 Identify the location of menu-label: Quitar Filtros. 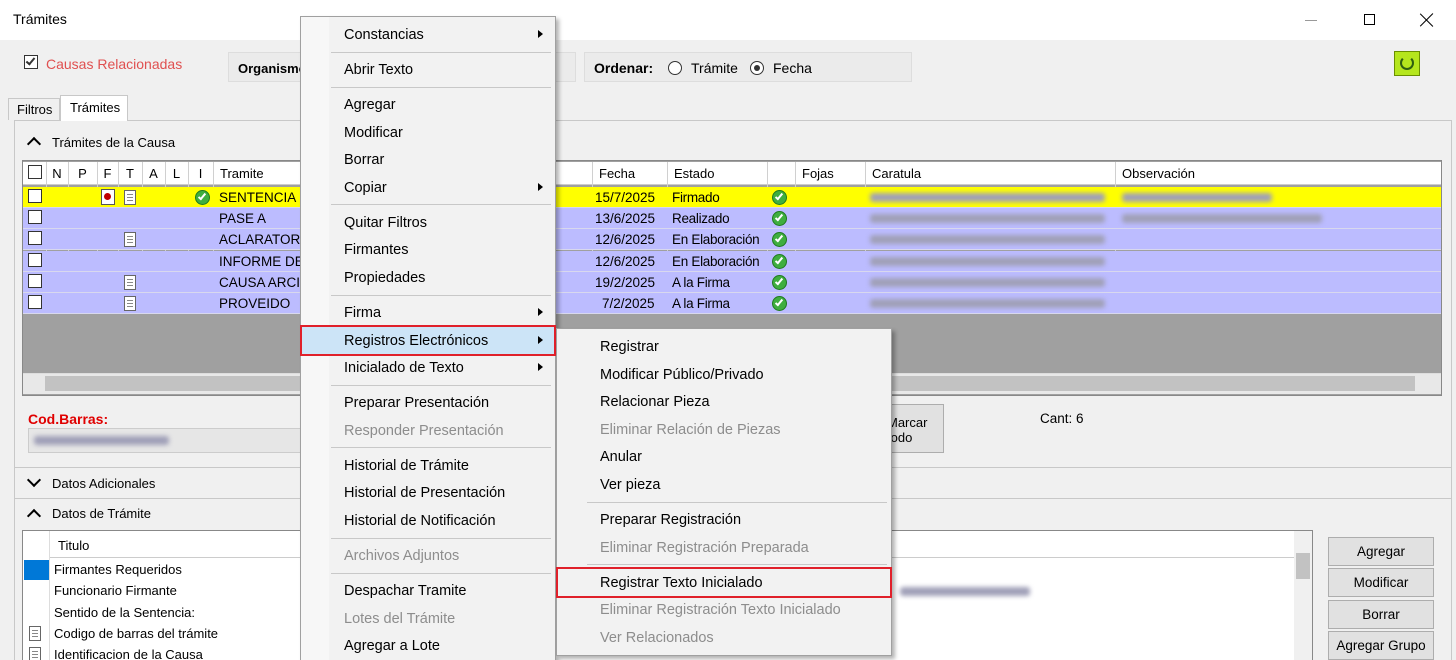
(385, 222).